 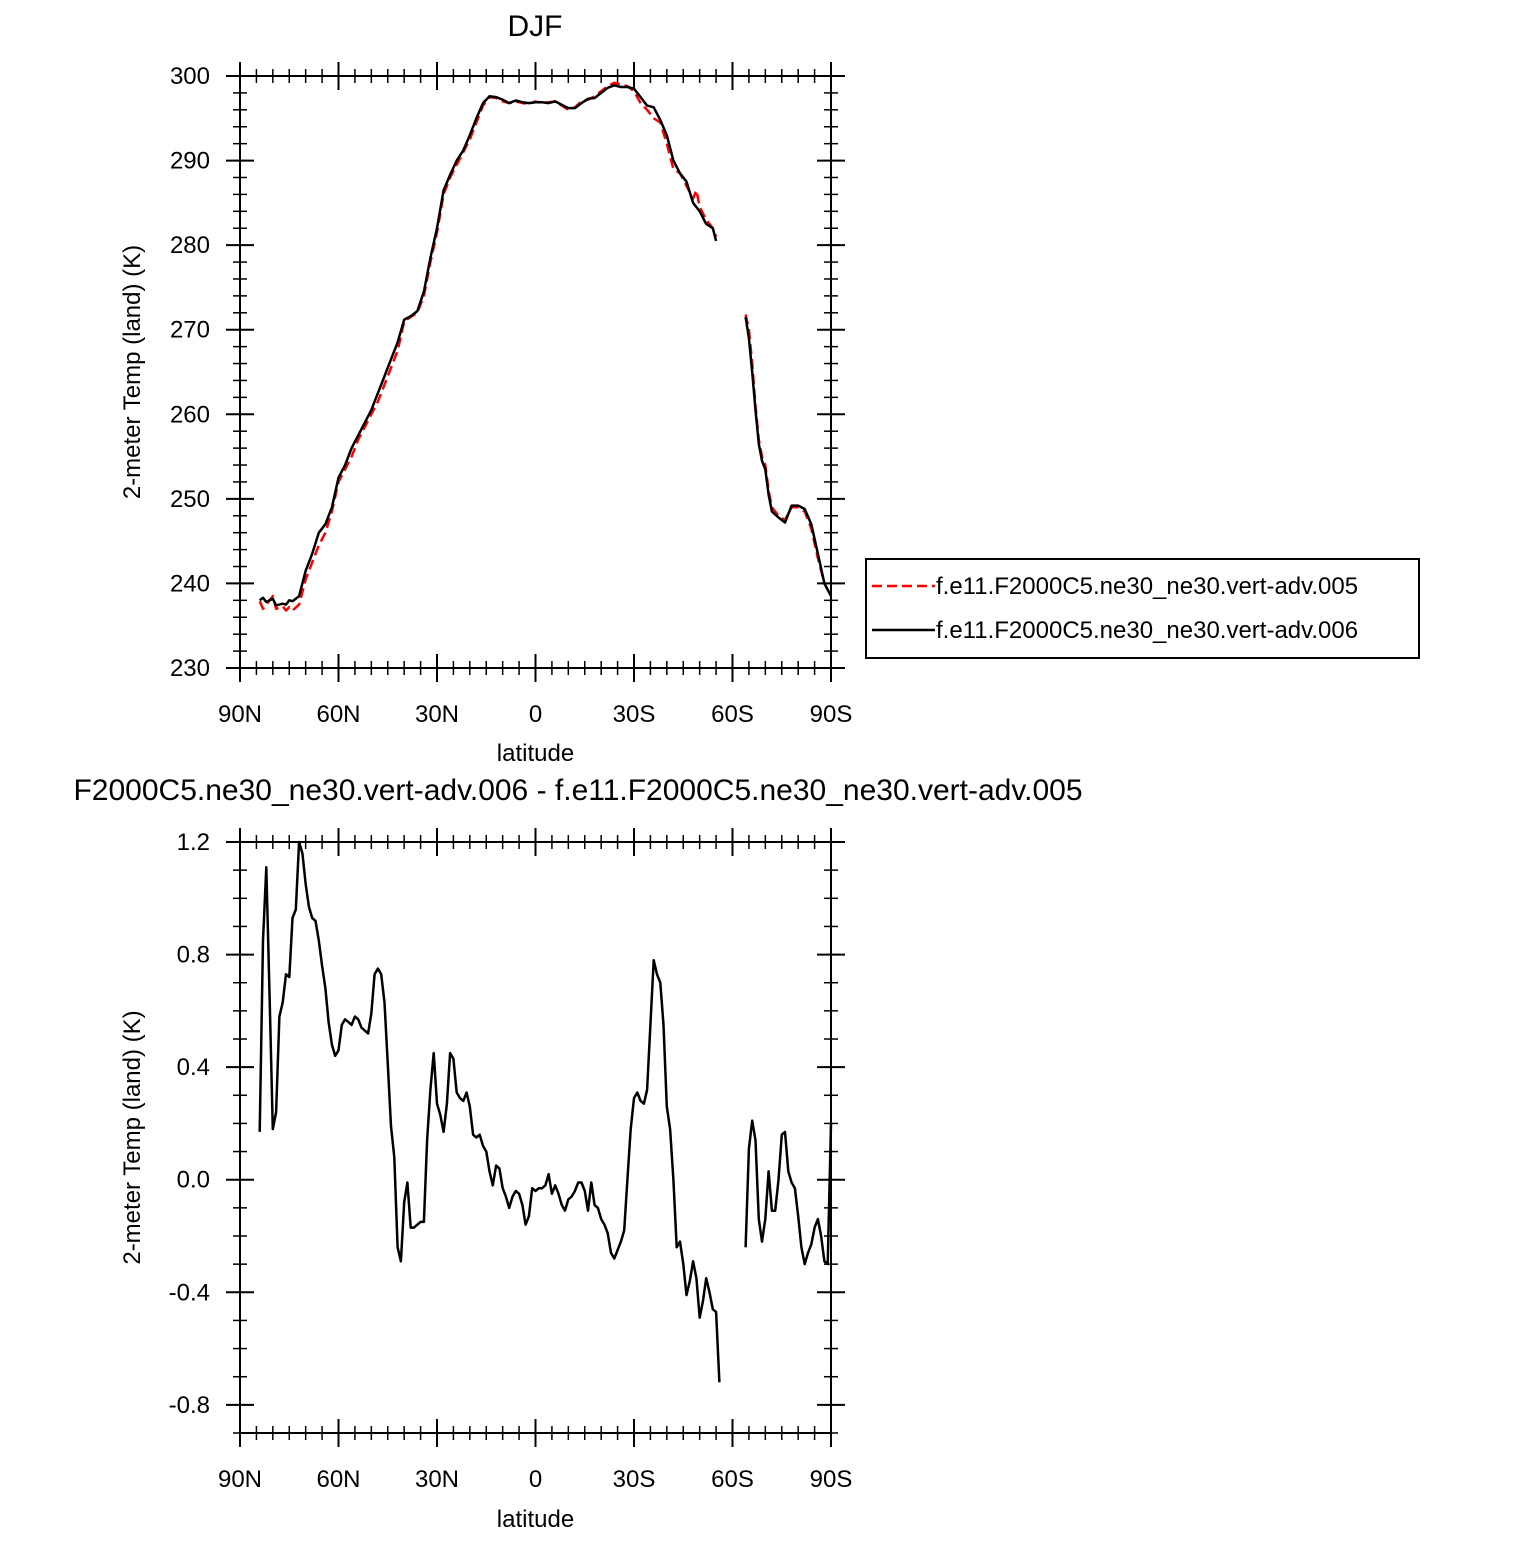 What do you see at coordinates (535, 26) in the screenshot?
I see `chart-title: DJF` at bounding box center [535, 26].